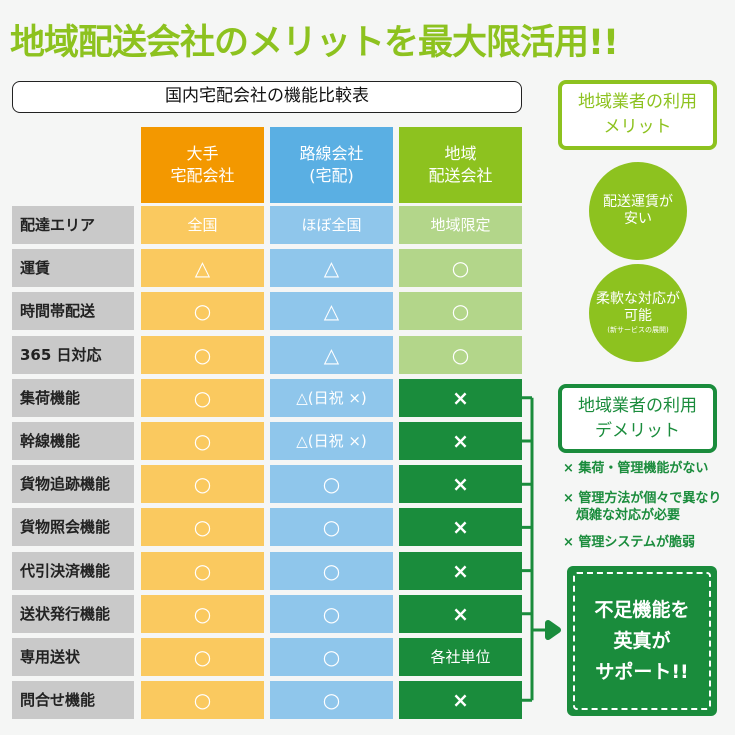 The width and height of the screenshot is (735, 735). What do you see at coordinates (314, 43) in the screenshot?
I see `main-title: 地域配送会社のメリットを最大限活用!!` at bounding box center [314, 43].